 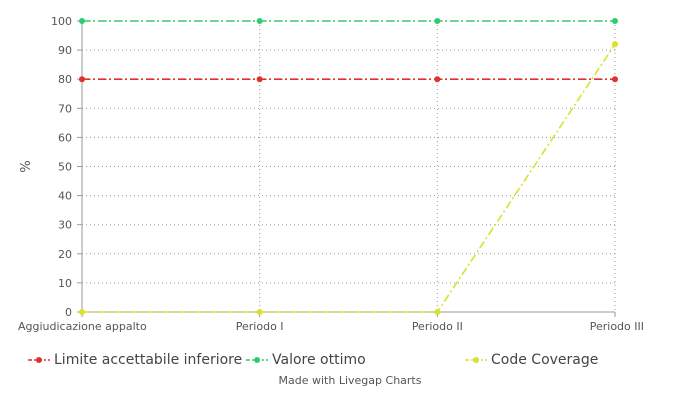 What do you see at coordinates (260, 326) in the screenshot?
I see `x-tick-label: Periodo I` at bounding box center [260, 326].